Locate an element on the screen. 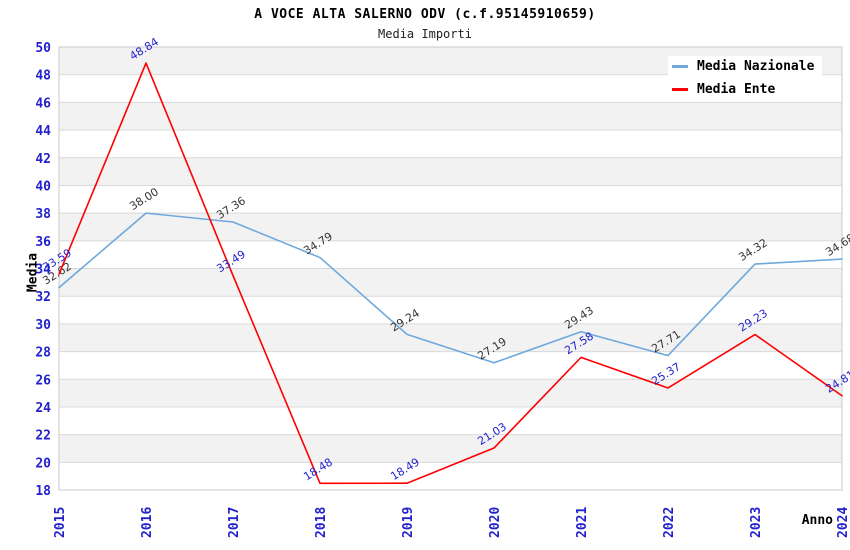 The height and width of the screenshot is (550, 850). legend: Media Nazionale Media Ente is located at coordinates (745, 78).